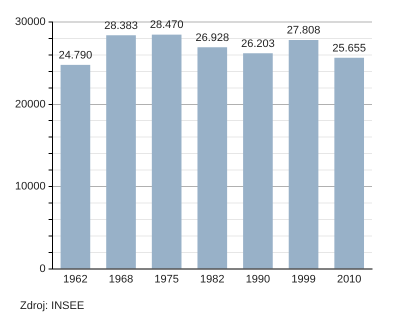  Describe the element at coordinates (121, 26) in the screenshot. I see `data-label: 28.383` at that location.